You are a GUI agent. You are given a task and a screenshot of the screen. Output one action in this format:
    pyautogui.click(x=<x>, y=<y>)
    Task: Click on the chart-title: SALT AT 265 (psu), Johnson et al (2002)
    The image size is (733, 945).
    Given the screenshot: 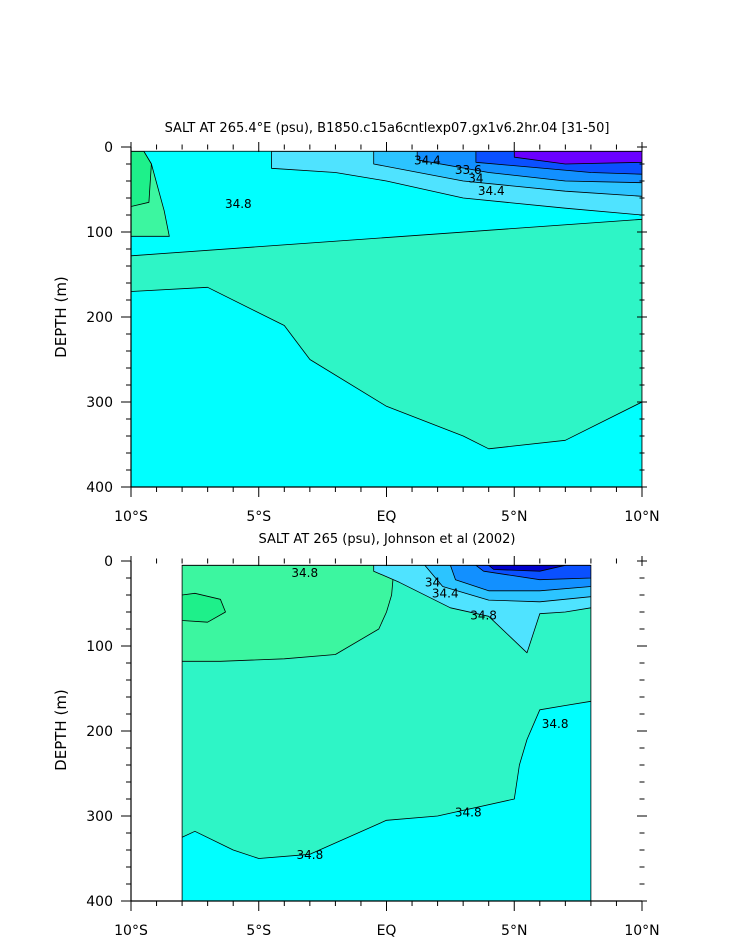 What is the action you would take?
    pyautogui.click(x=386, y=539)
    